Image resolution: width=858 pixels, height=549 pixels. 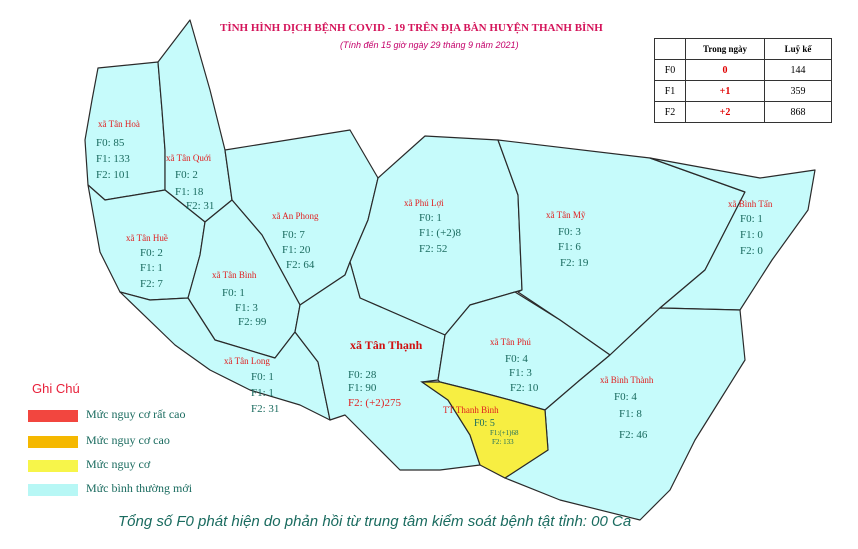 I want to click on legend-label: Mức nguy cơ, so click(x=118, y=464).